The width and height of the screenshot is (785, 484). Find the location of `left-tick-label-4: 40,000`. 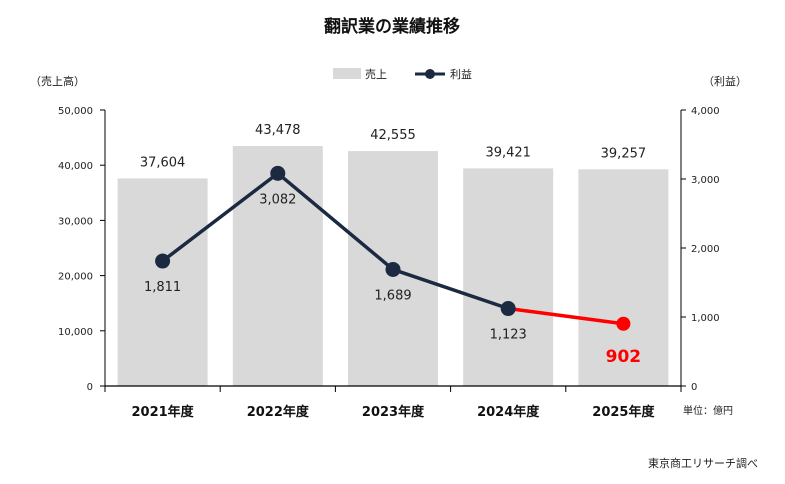

left-tick-label-4: 40,000 is located at coordinates (75, 166).